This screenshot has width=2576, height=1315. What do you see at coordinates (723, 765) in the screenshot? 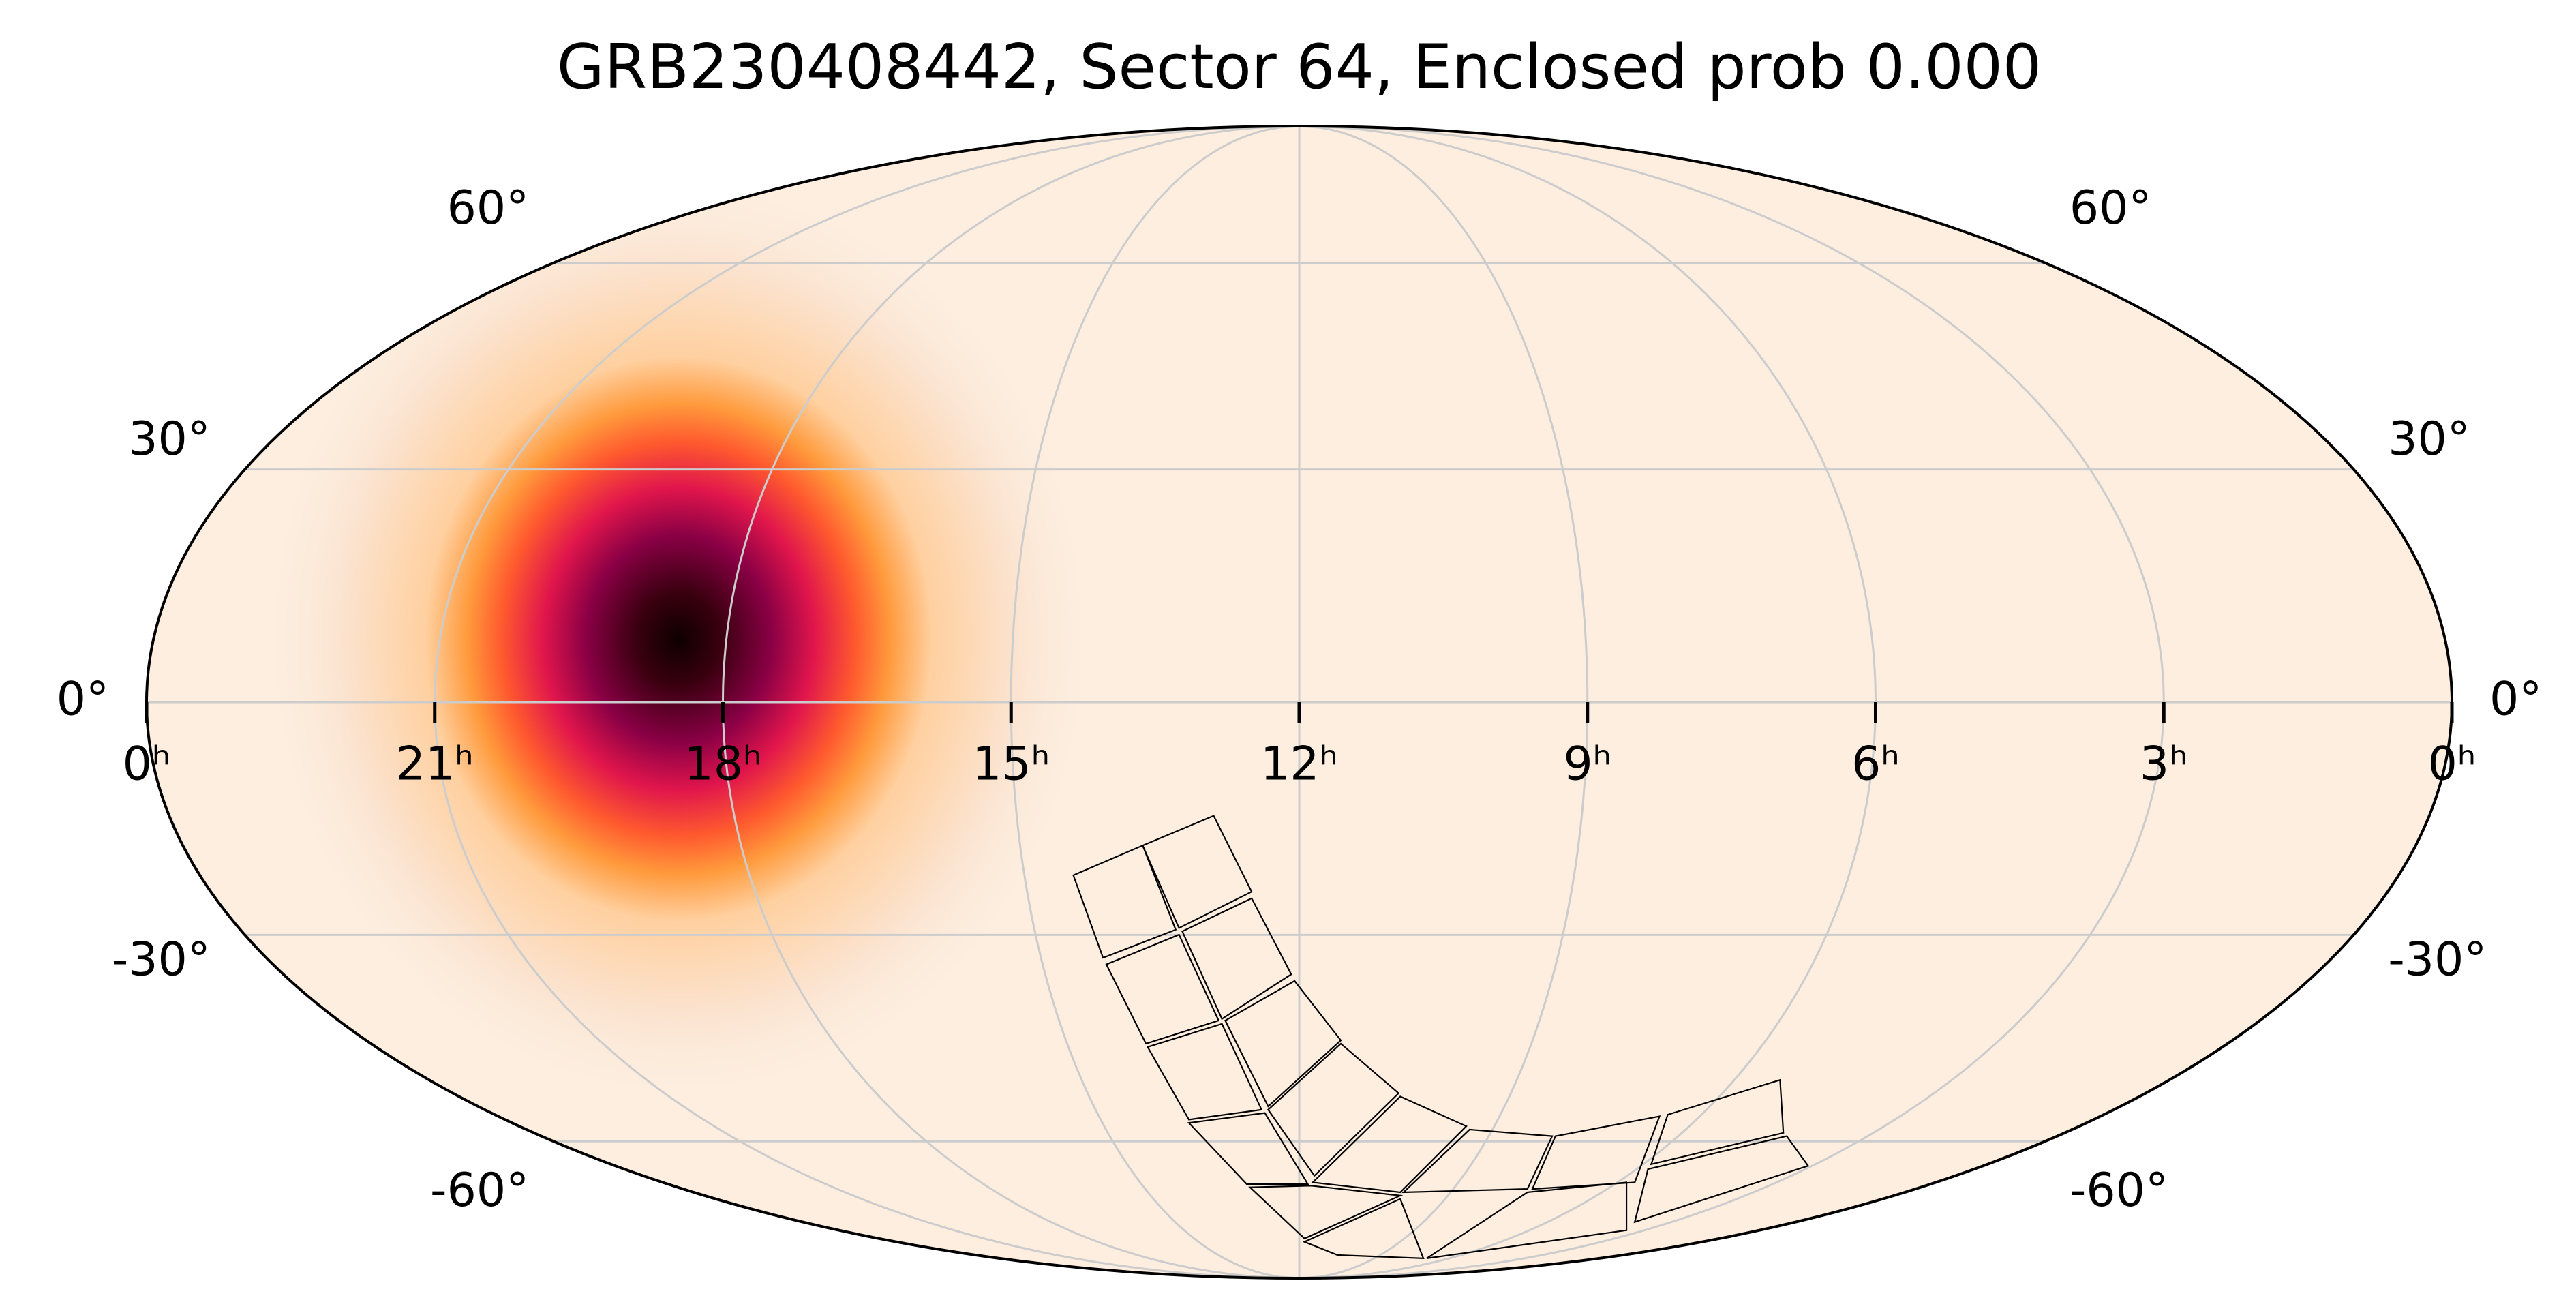
I see `x-tick-label: 18ʰ` at bounding box center [723, 765].